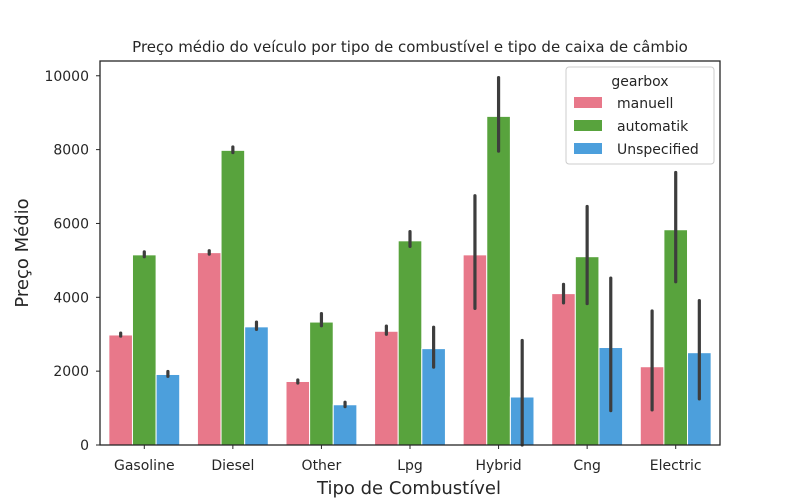  I want to click on bar-manuell-diesel, so click(209, 349).